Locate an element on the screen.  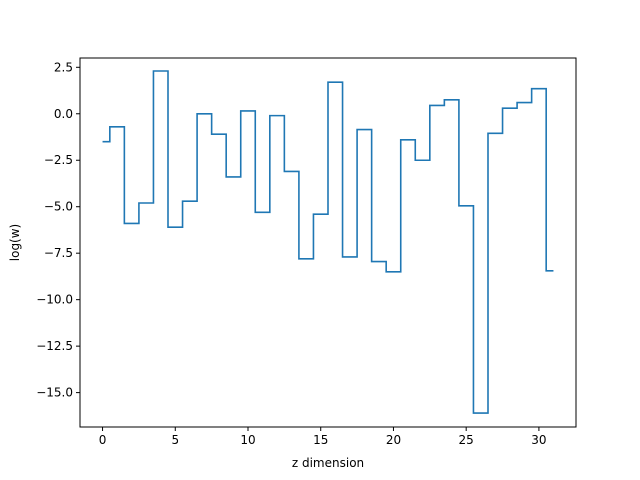
x-tick-label: 10 is located at coordinates (247, 440).